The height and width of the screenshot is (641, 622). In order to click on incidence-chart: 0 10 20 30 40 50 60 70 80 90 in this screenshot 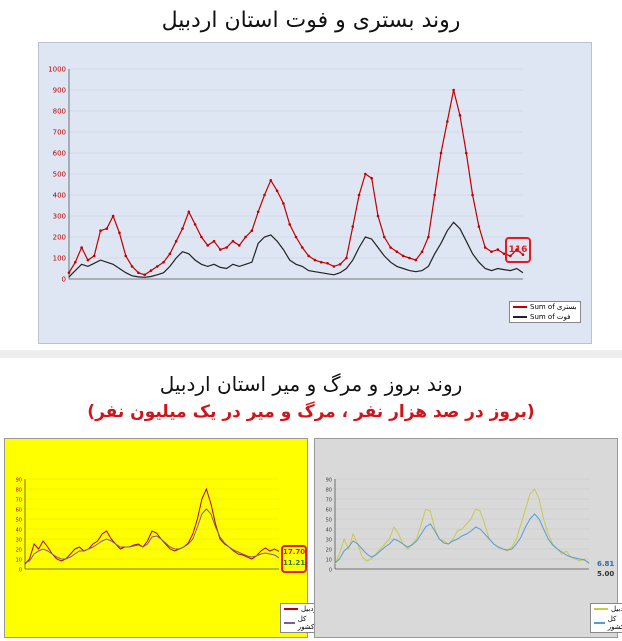, I will do `click(148, 526)`.